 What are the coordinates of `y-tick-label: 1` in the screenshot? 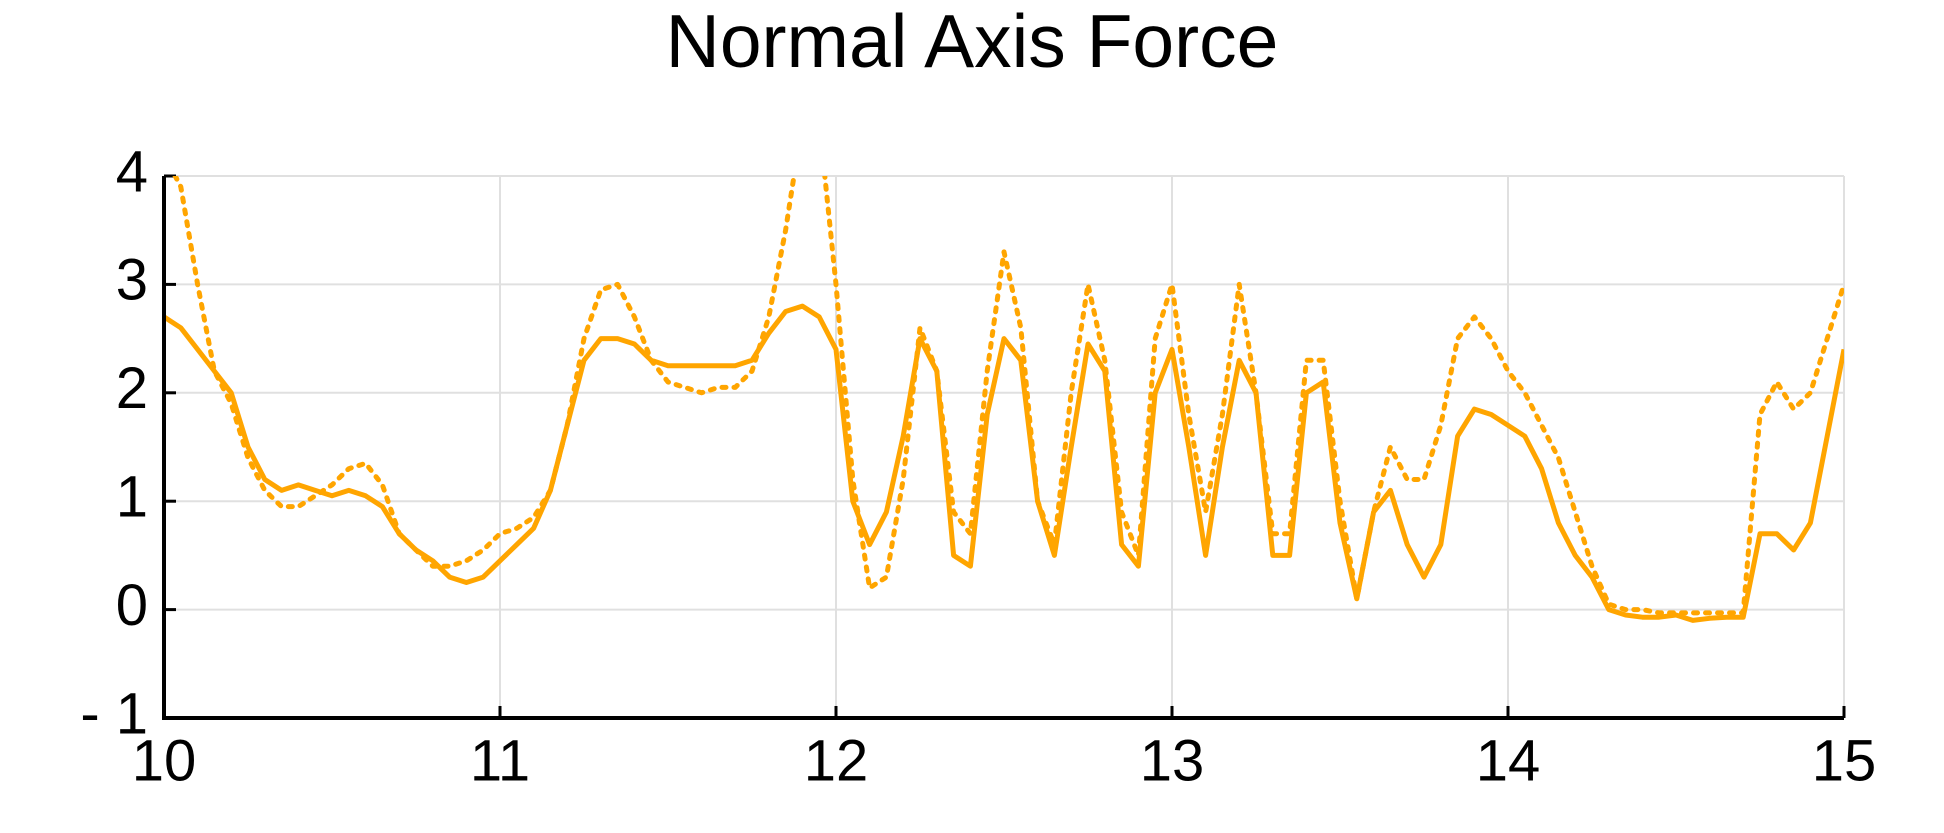 It's located at (132, 497).